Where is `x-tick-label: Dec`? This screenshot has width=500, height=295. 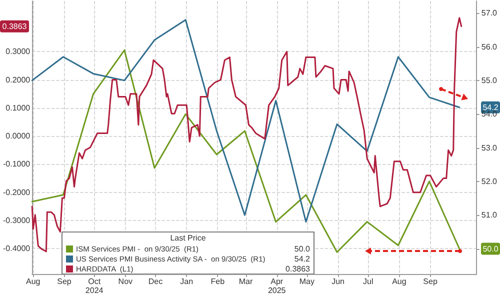
x-tick-label: Dec is located at coordinates (155, 281).